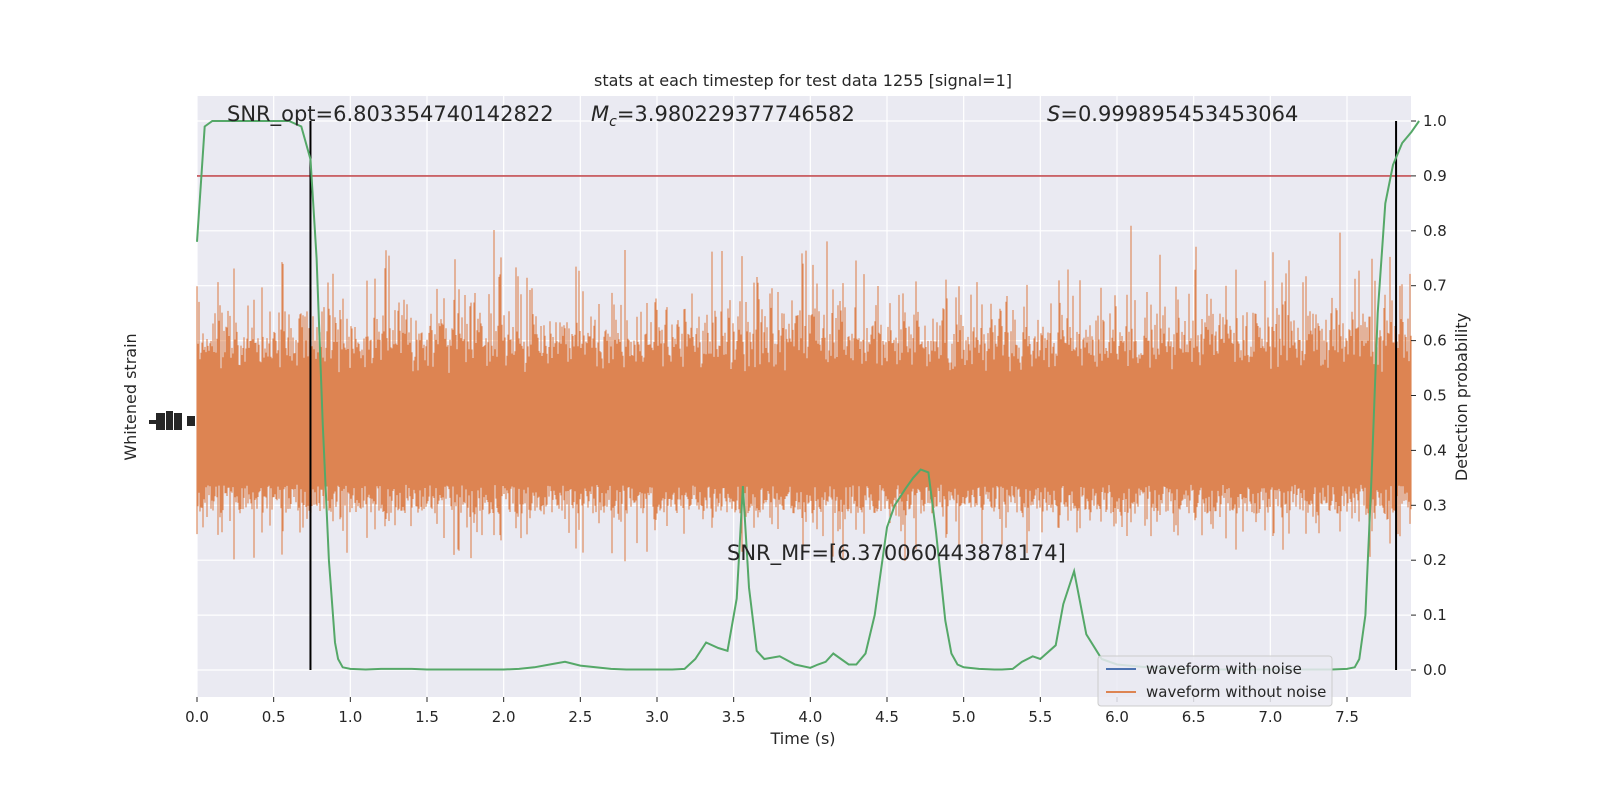 Image resolution: width=1600 pixels, height=800 pixels. Describe the element at coordinates (613, 122) in the screenshot. I see `chirp-mass-subscript: c` at that location.